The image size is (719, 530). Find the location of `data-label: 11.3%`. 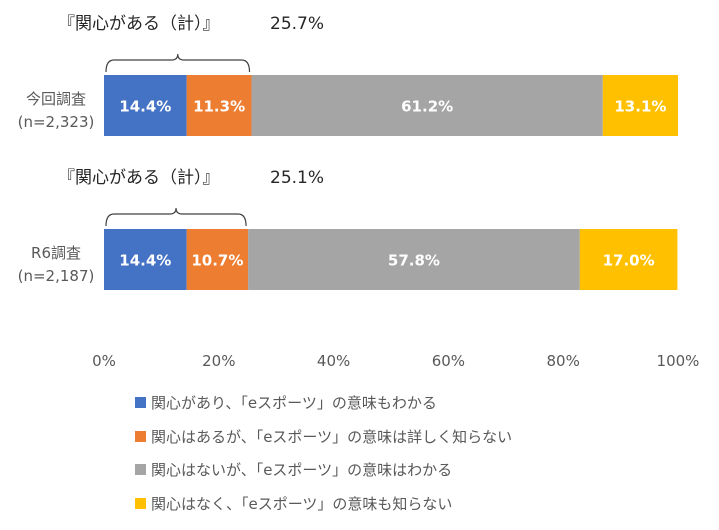

data-label: 11.3% is located at coordinates (219, 107).